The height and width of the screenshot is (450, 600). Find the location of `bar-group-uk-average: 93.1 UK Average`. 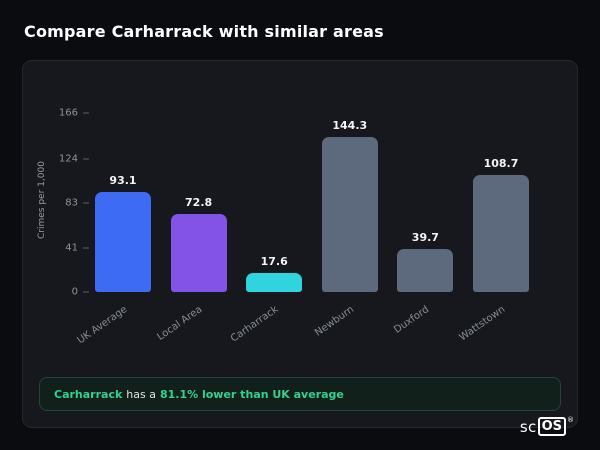

bar-group-uk-average: 93.1 UK Average is located at coordinates (113, 226).